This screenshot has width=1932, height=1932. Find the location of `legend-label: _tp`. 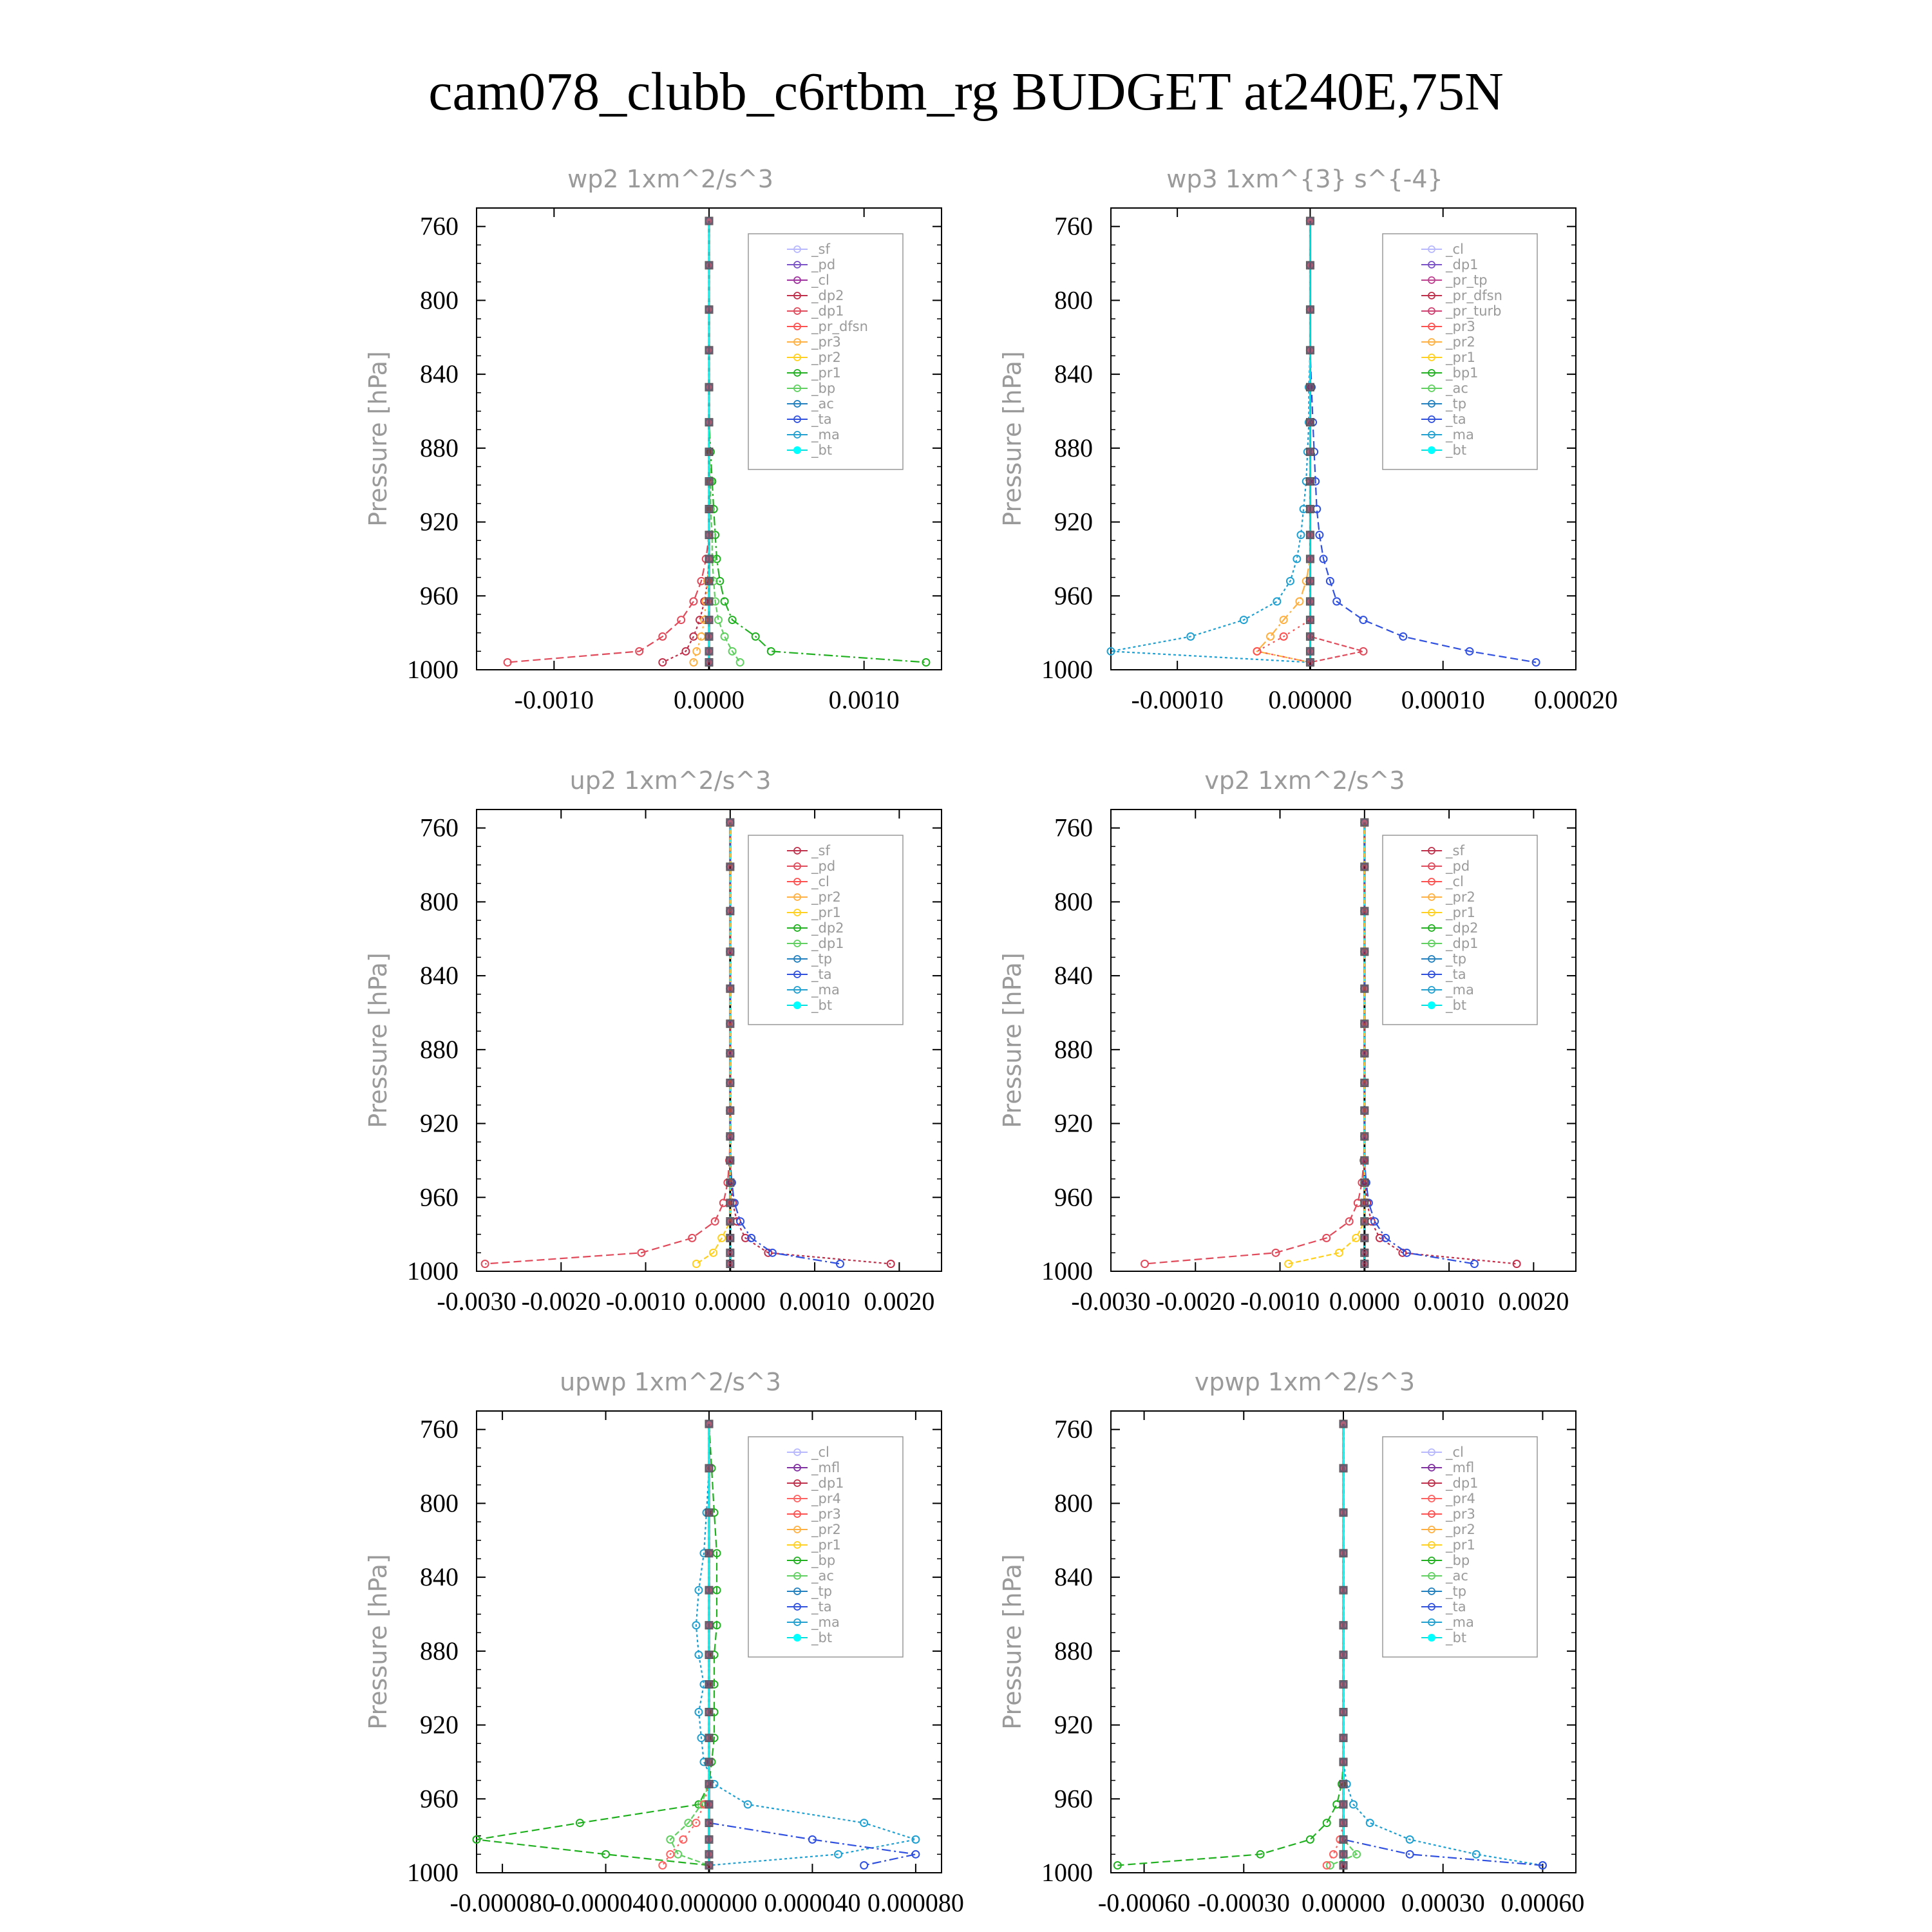

legend-label: _tp is located at coordinates (1455, 959).